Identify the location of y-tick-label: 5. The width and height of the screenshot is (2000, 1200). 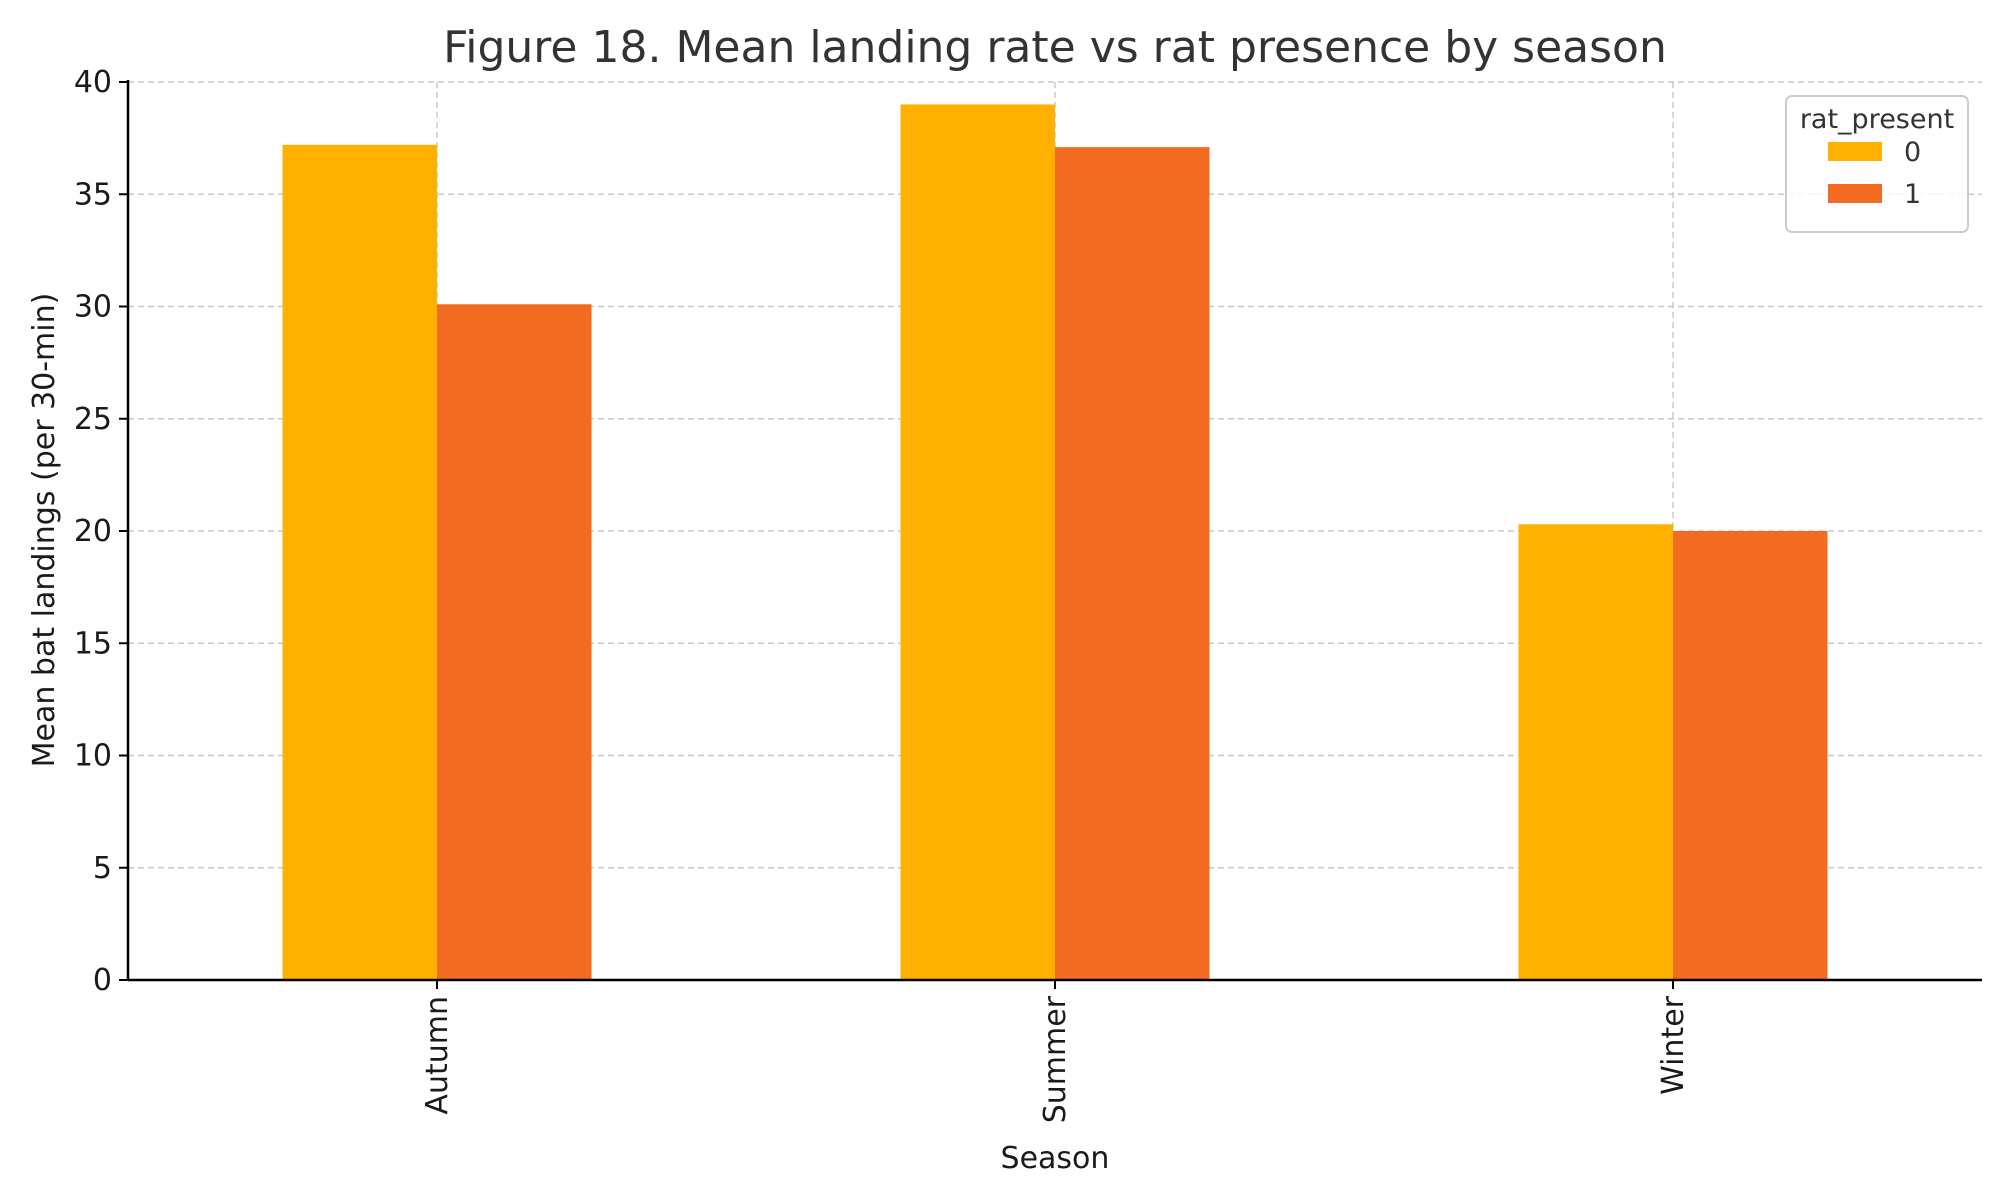
(102, 868).